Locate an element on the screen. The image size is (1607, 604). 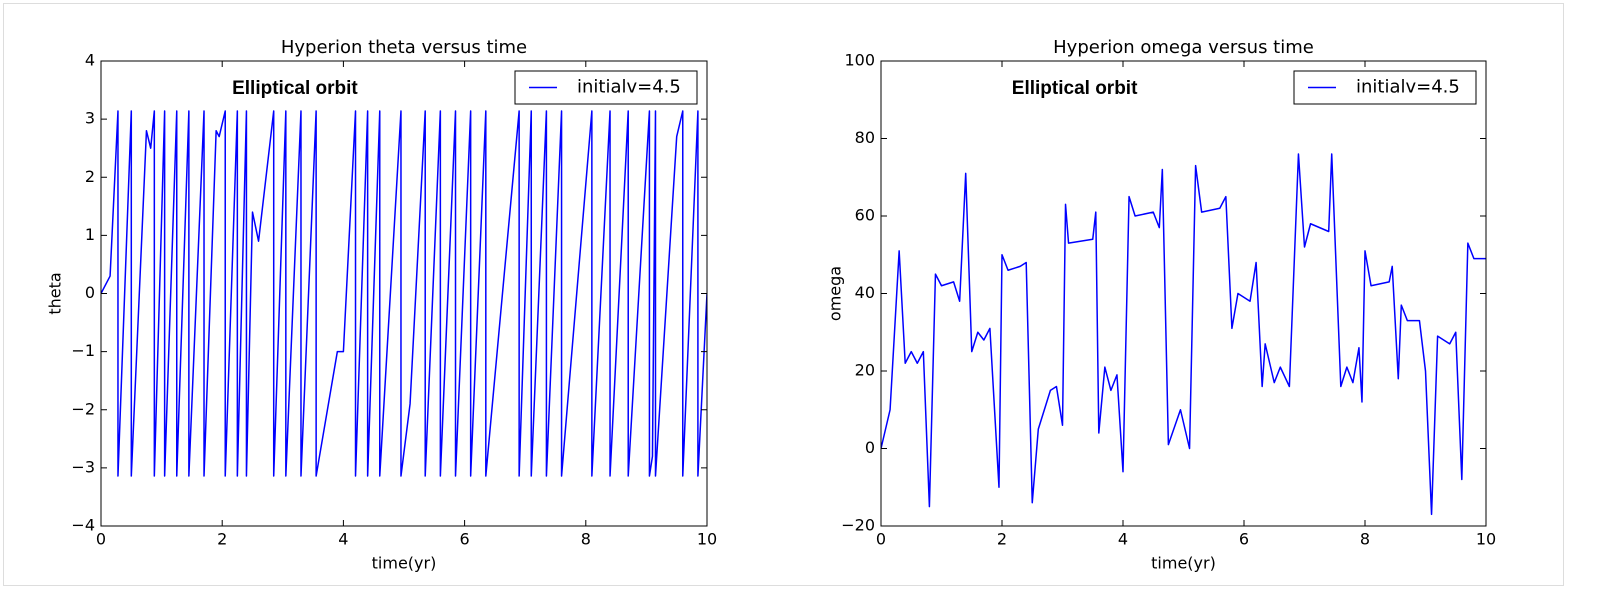
y-tick-label: 2 is located at coordinates (90, 176).